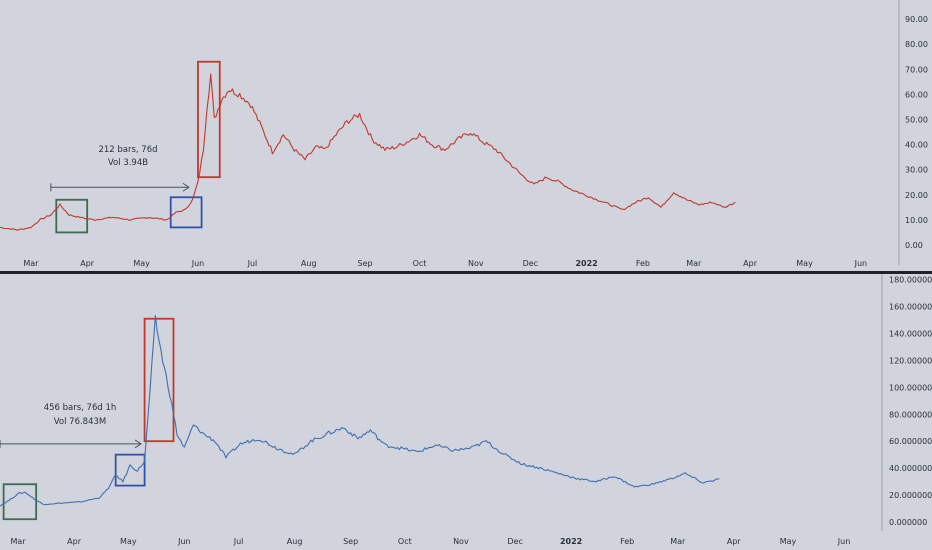 This screenshot has height=550, width=932. Describe the element at coordinates (916, 220) in the screenshot. I see `top-ytick-label: 10.00` at that location.